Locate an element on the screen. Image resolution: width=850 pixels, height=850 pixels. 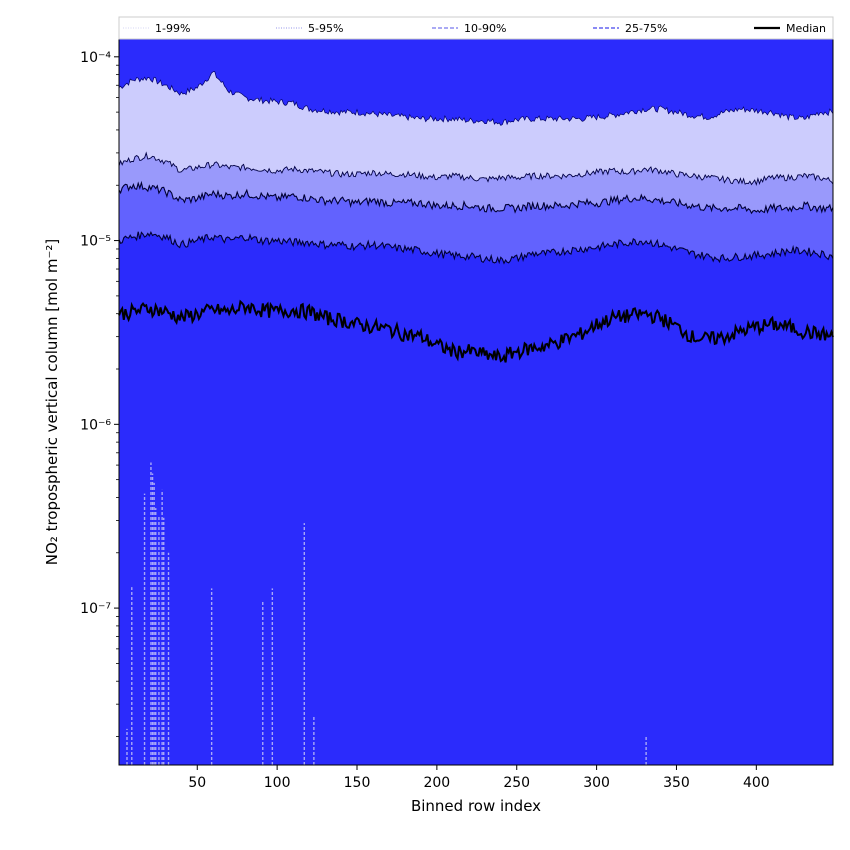
x-axis-label: Binned row index is located at coordinates (476, 806).